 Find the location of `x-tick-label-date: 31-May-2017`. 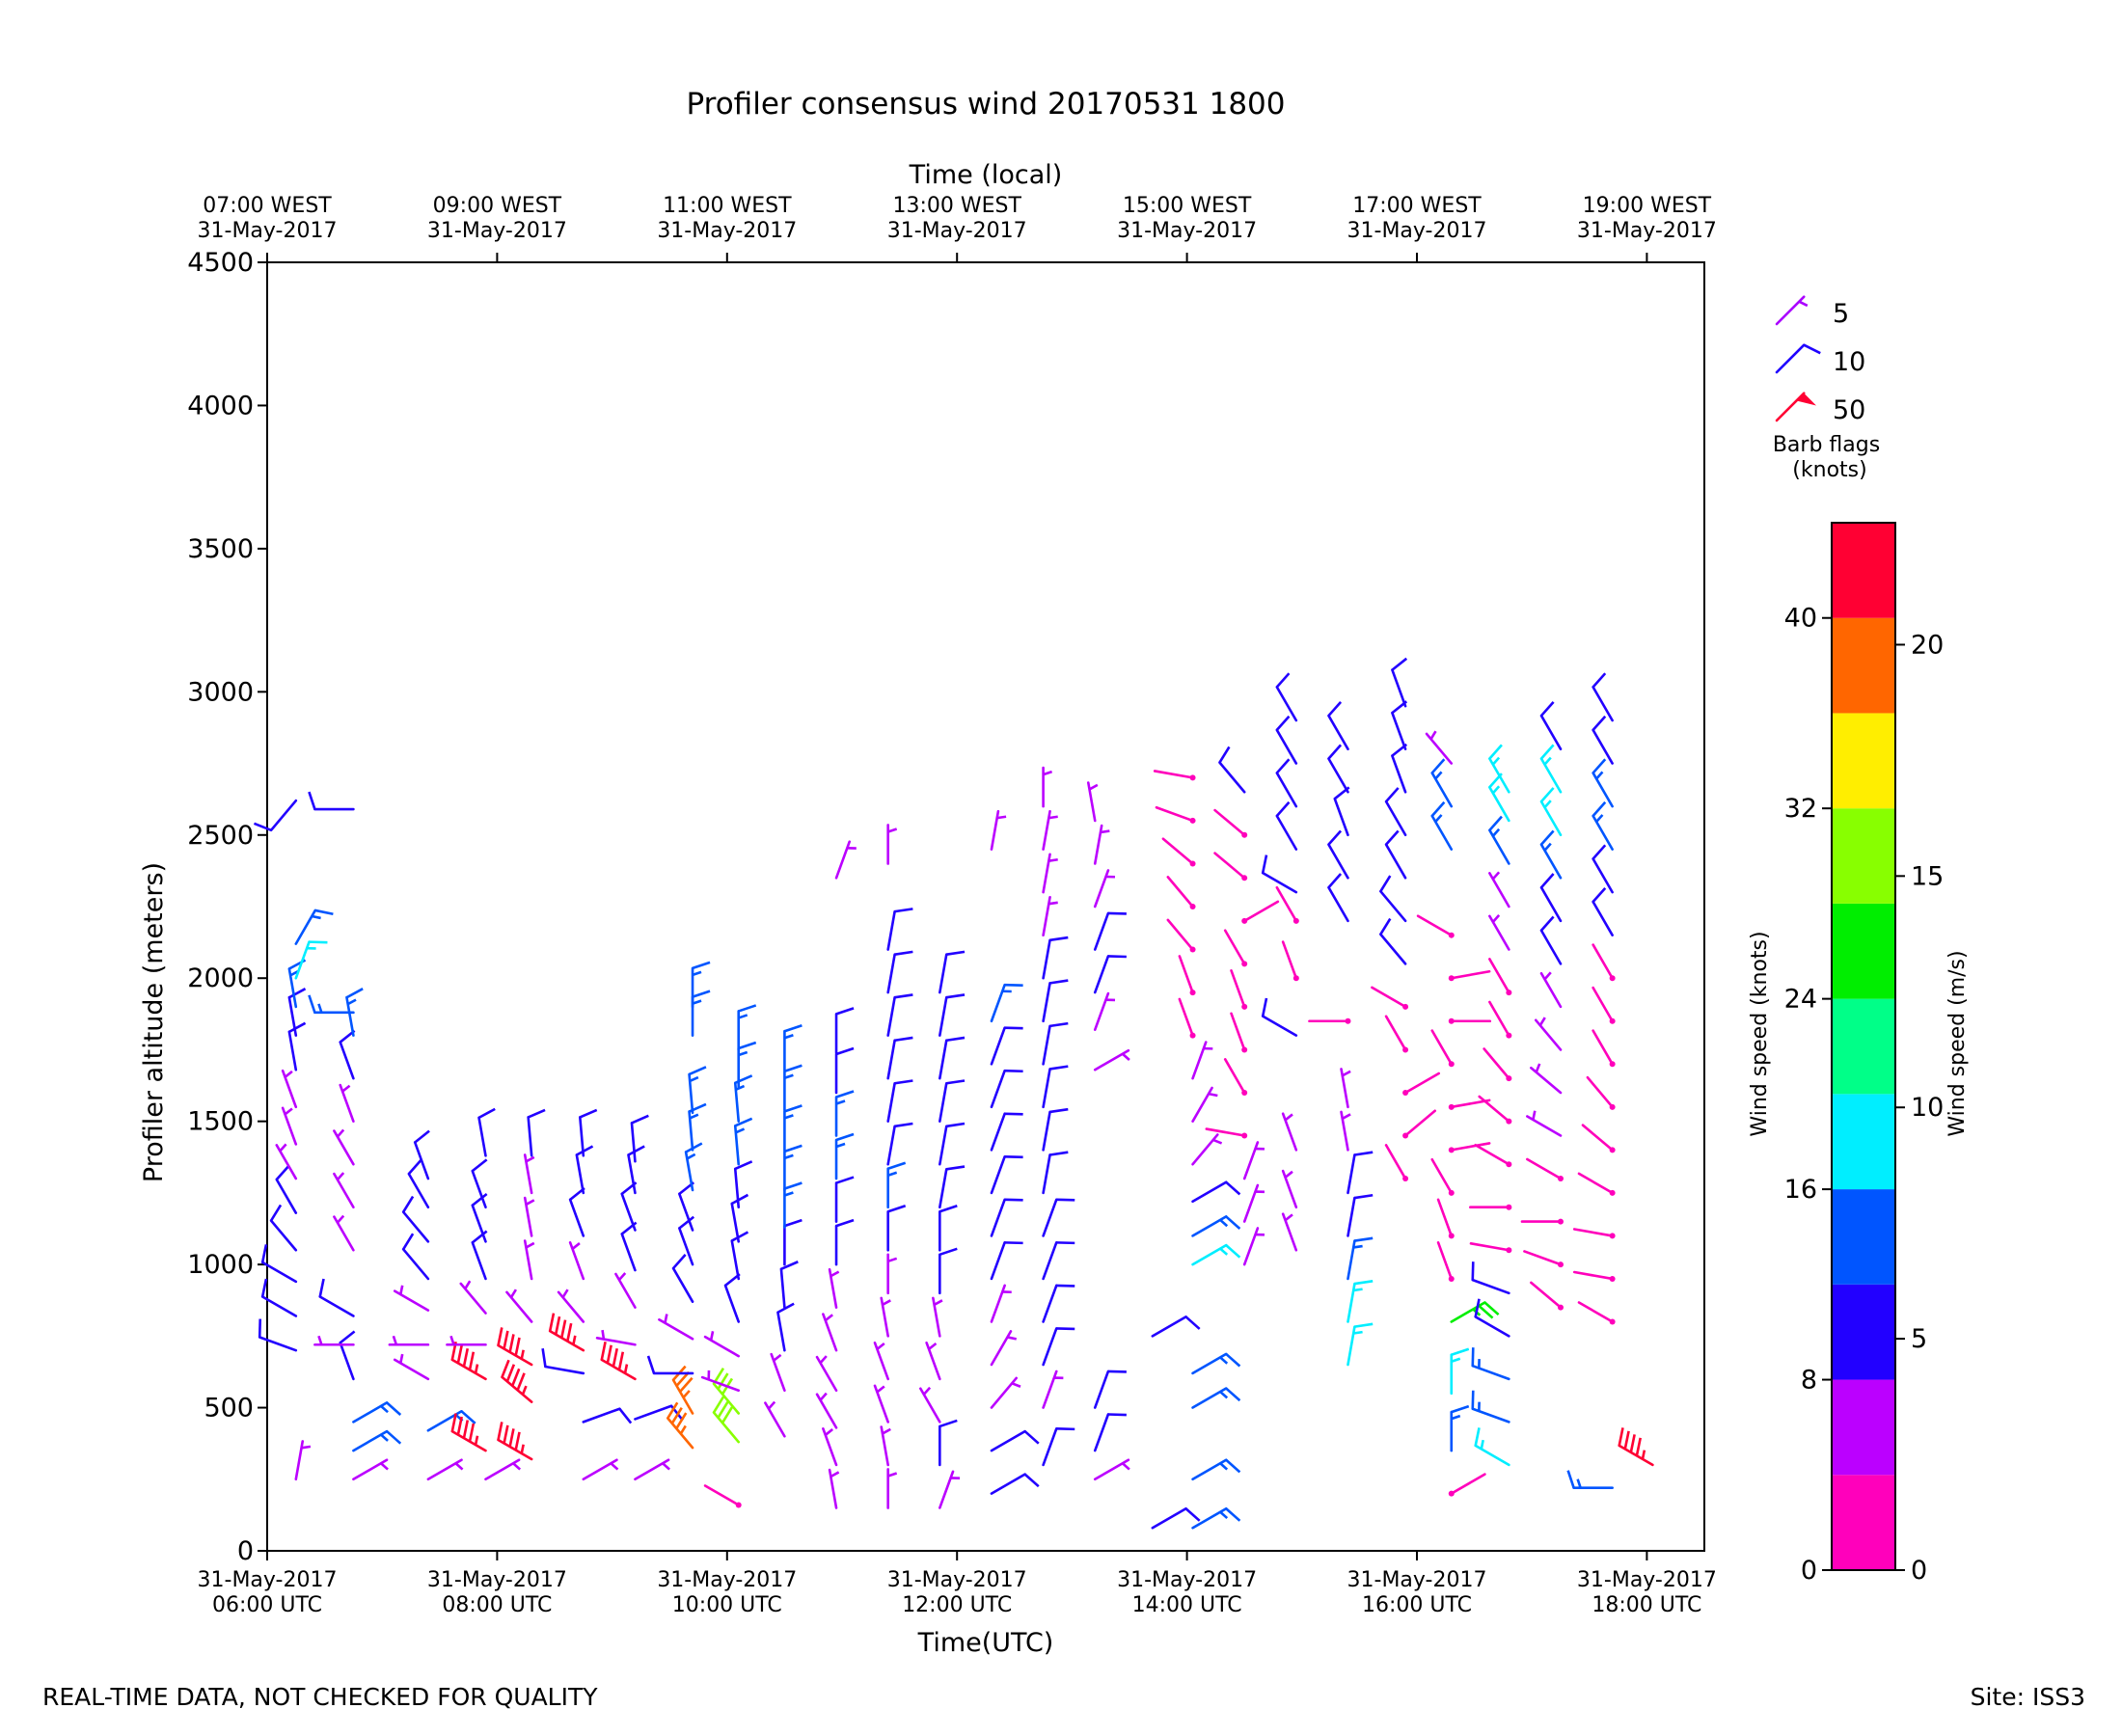

x-tick-label-date: 31-May-2017 is located at coordinates (727, 1580).